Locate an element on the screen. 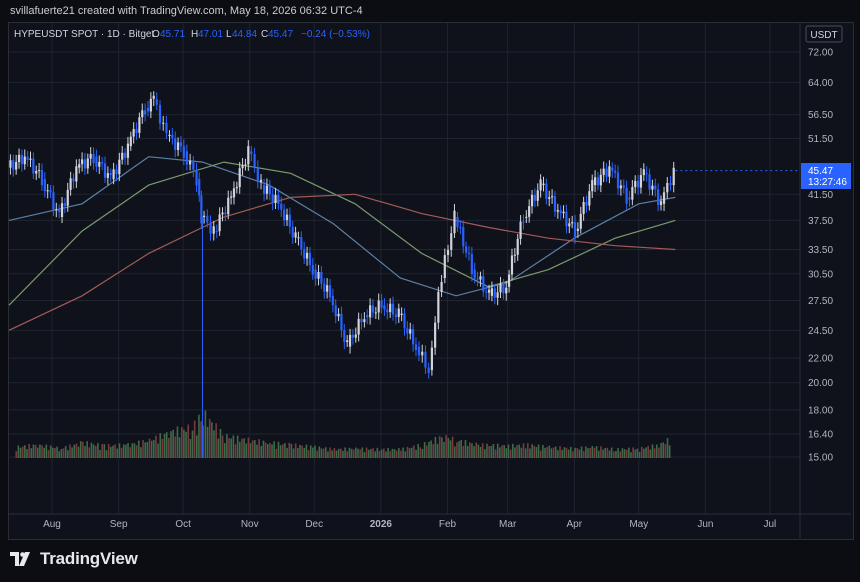 Image resolution: width=860 pixels, height=582 pixels. open-value: 45.71 is located at coordinates (172, 34).